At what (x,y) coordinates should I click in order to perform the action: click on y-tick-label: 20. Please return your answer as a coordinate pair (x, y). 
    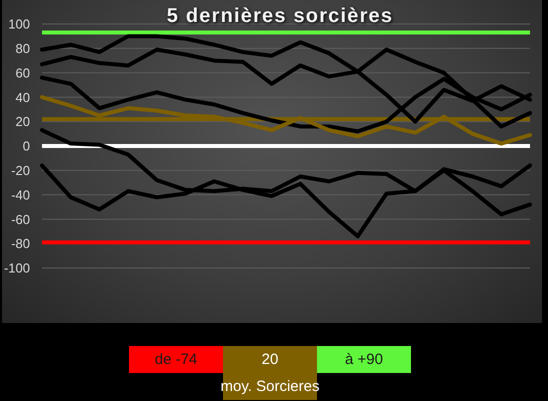
    Looking at the image, I should click on (23, 122).